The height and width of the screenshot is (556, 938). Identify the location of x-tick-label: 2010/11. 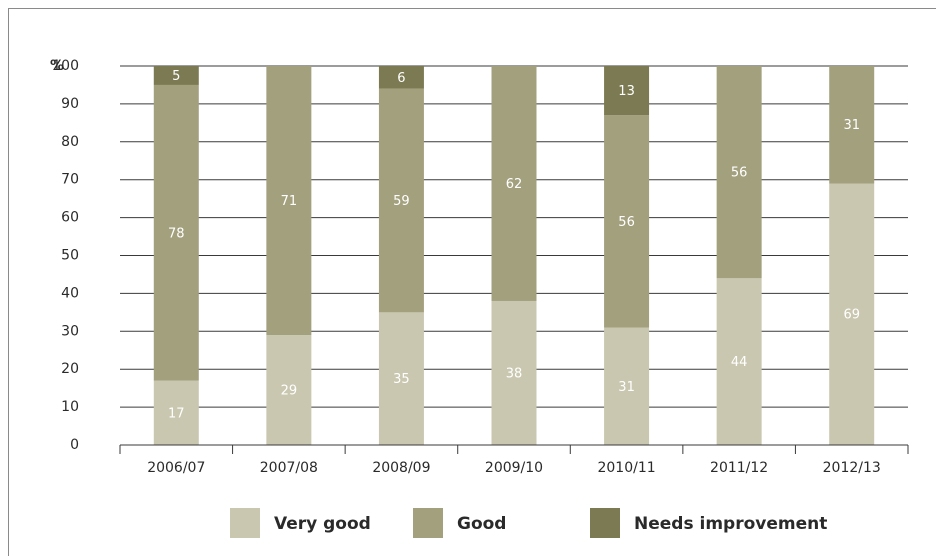
(626, 468).